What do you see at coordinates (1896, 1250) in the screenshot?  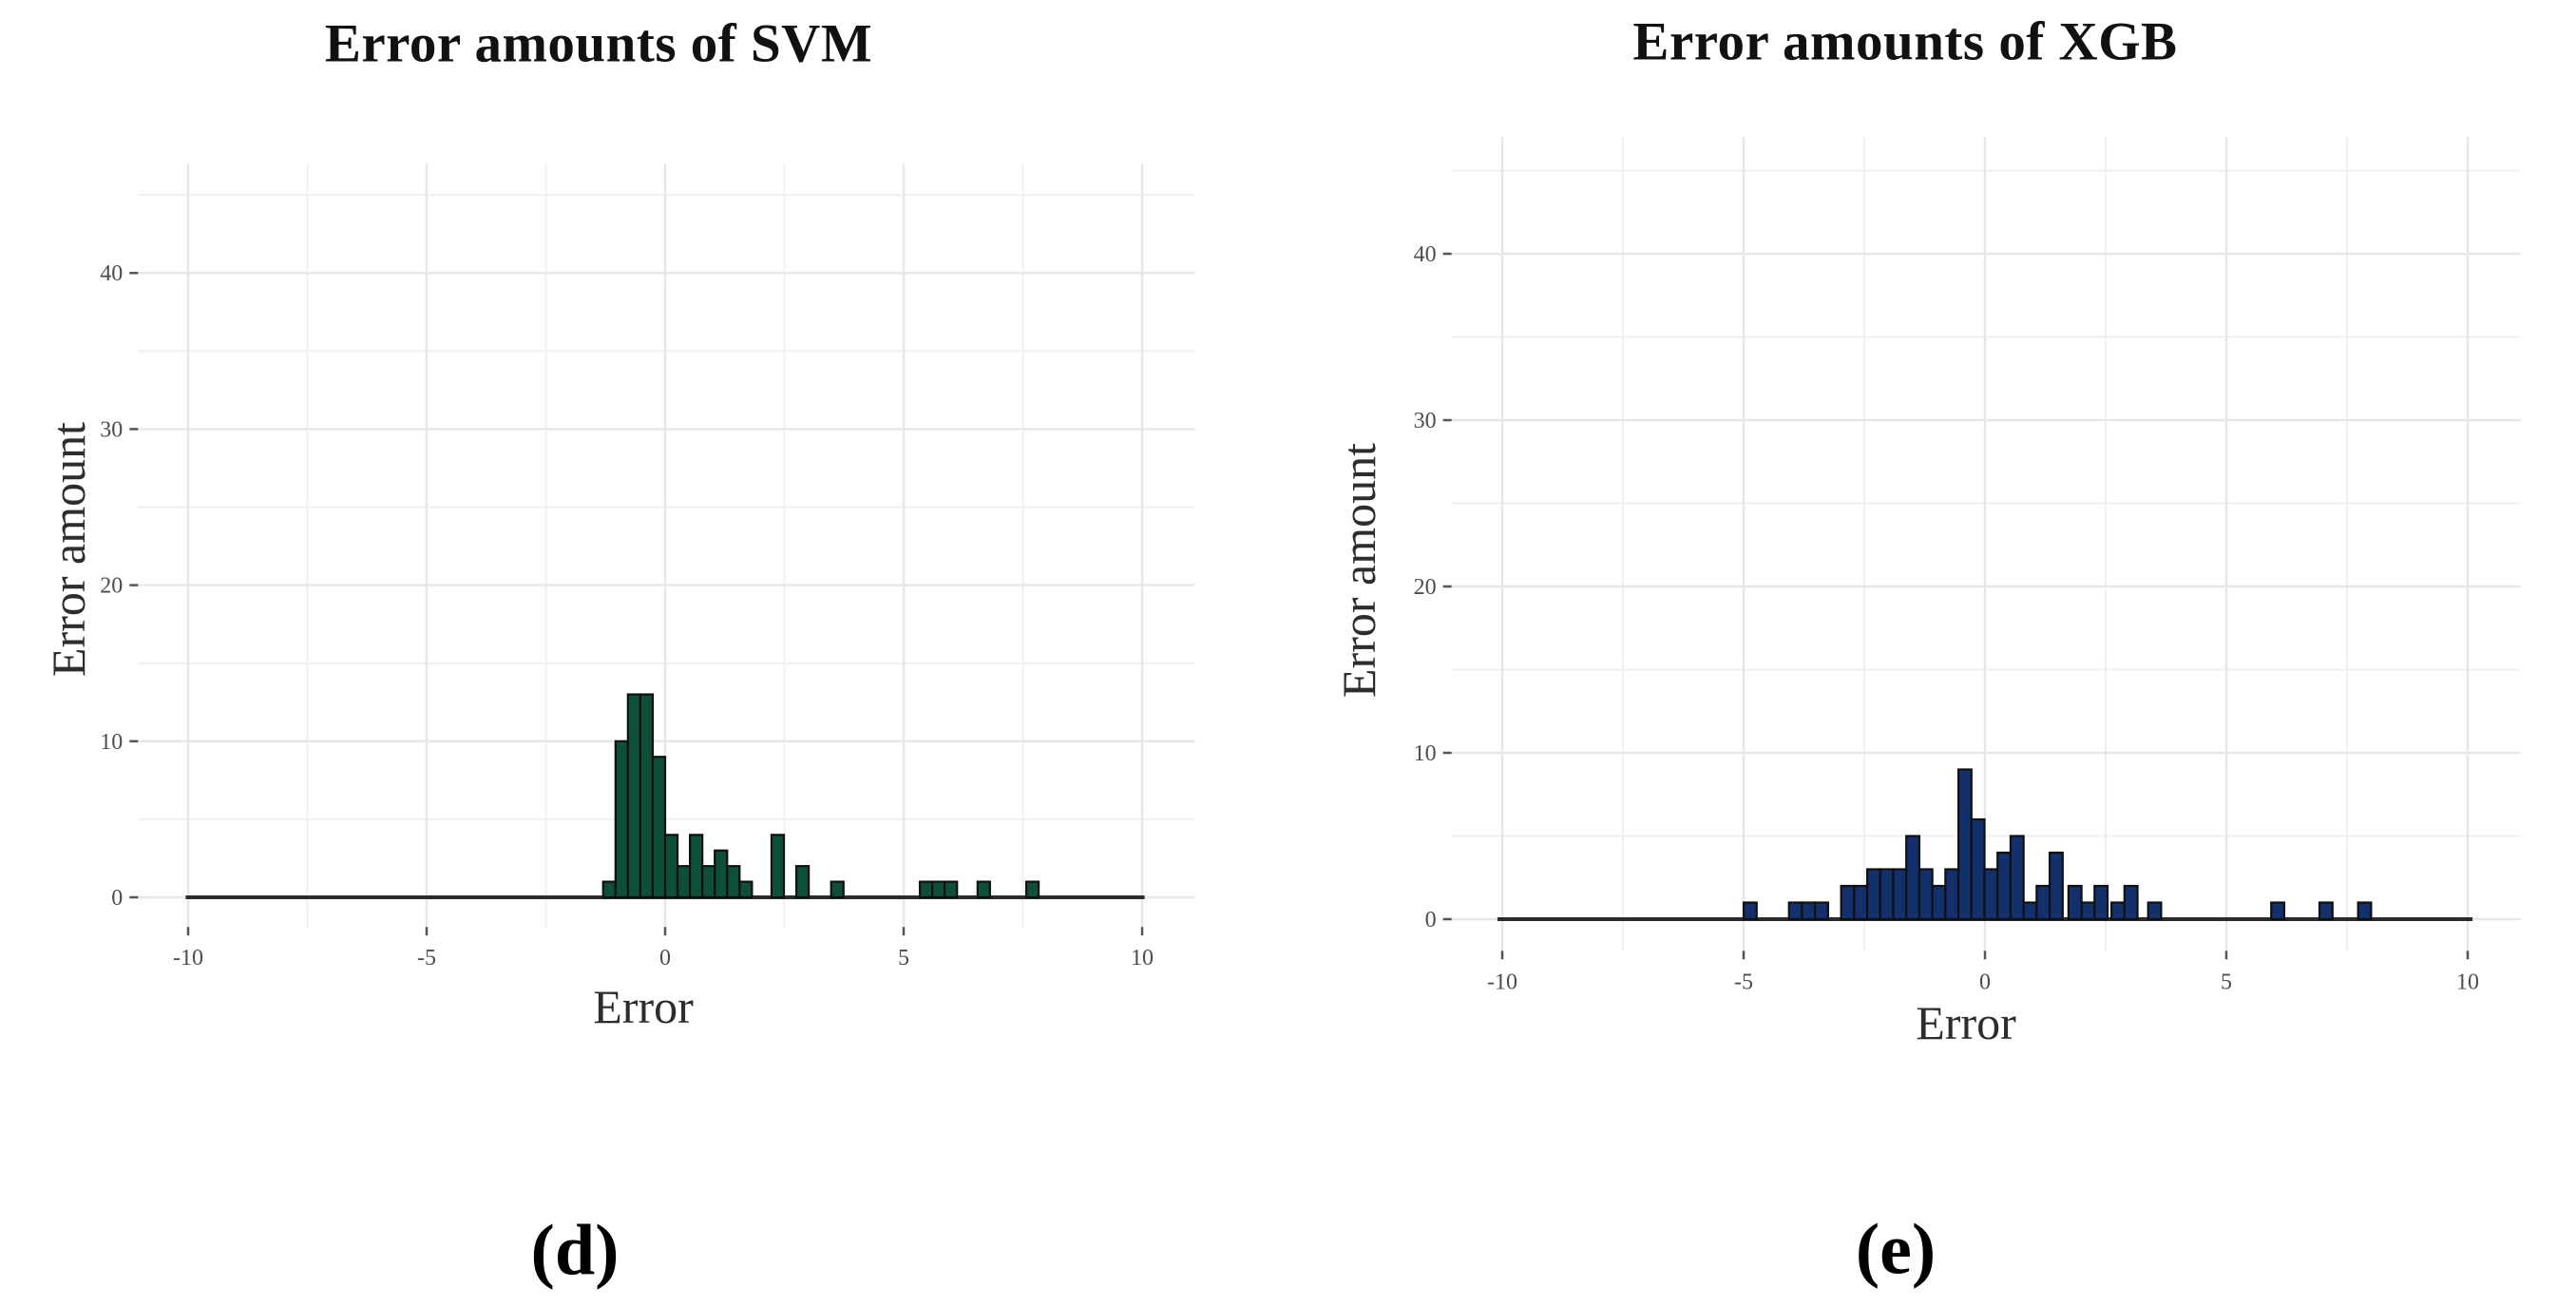 I see `subfigure-label-e: (e)` at bounding box center [1896, 1250].